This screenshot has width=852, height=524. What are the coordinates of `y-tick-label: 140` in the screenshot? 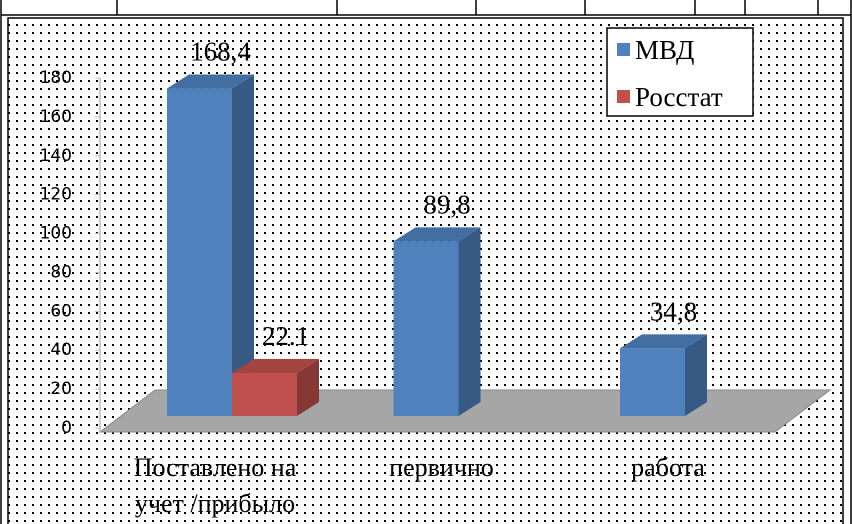 It's located at (56, 156).